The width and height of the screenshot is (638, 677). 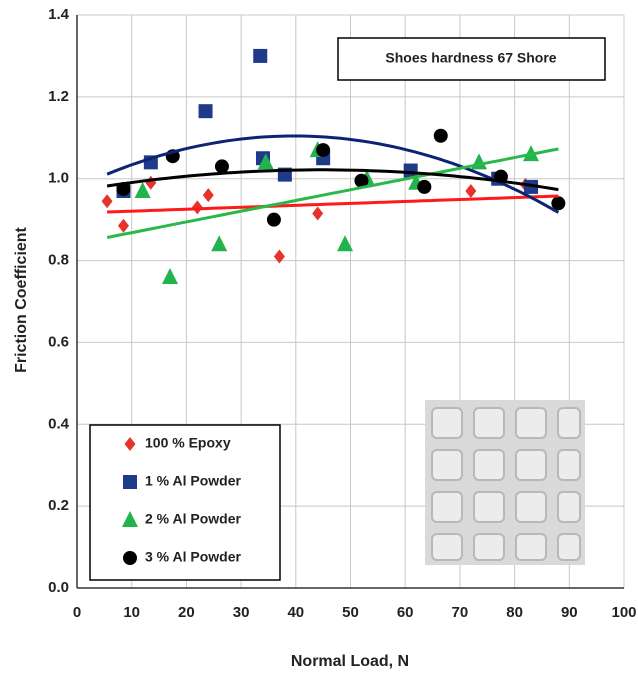 What do you see at coordinates (350, 612) in the screenshot?
I see `x-tick-label: 50` at bounding box center [350, 612].